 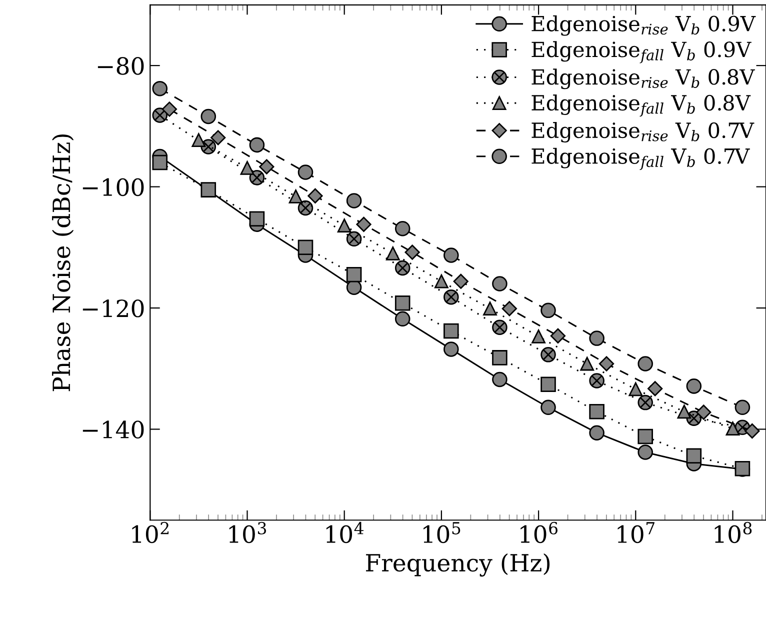 What do you see at coordinates (539, 533) in the screenshot?
I see `x-tick-label: 10$^{6}$` at bounding box center [539, 533].